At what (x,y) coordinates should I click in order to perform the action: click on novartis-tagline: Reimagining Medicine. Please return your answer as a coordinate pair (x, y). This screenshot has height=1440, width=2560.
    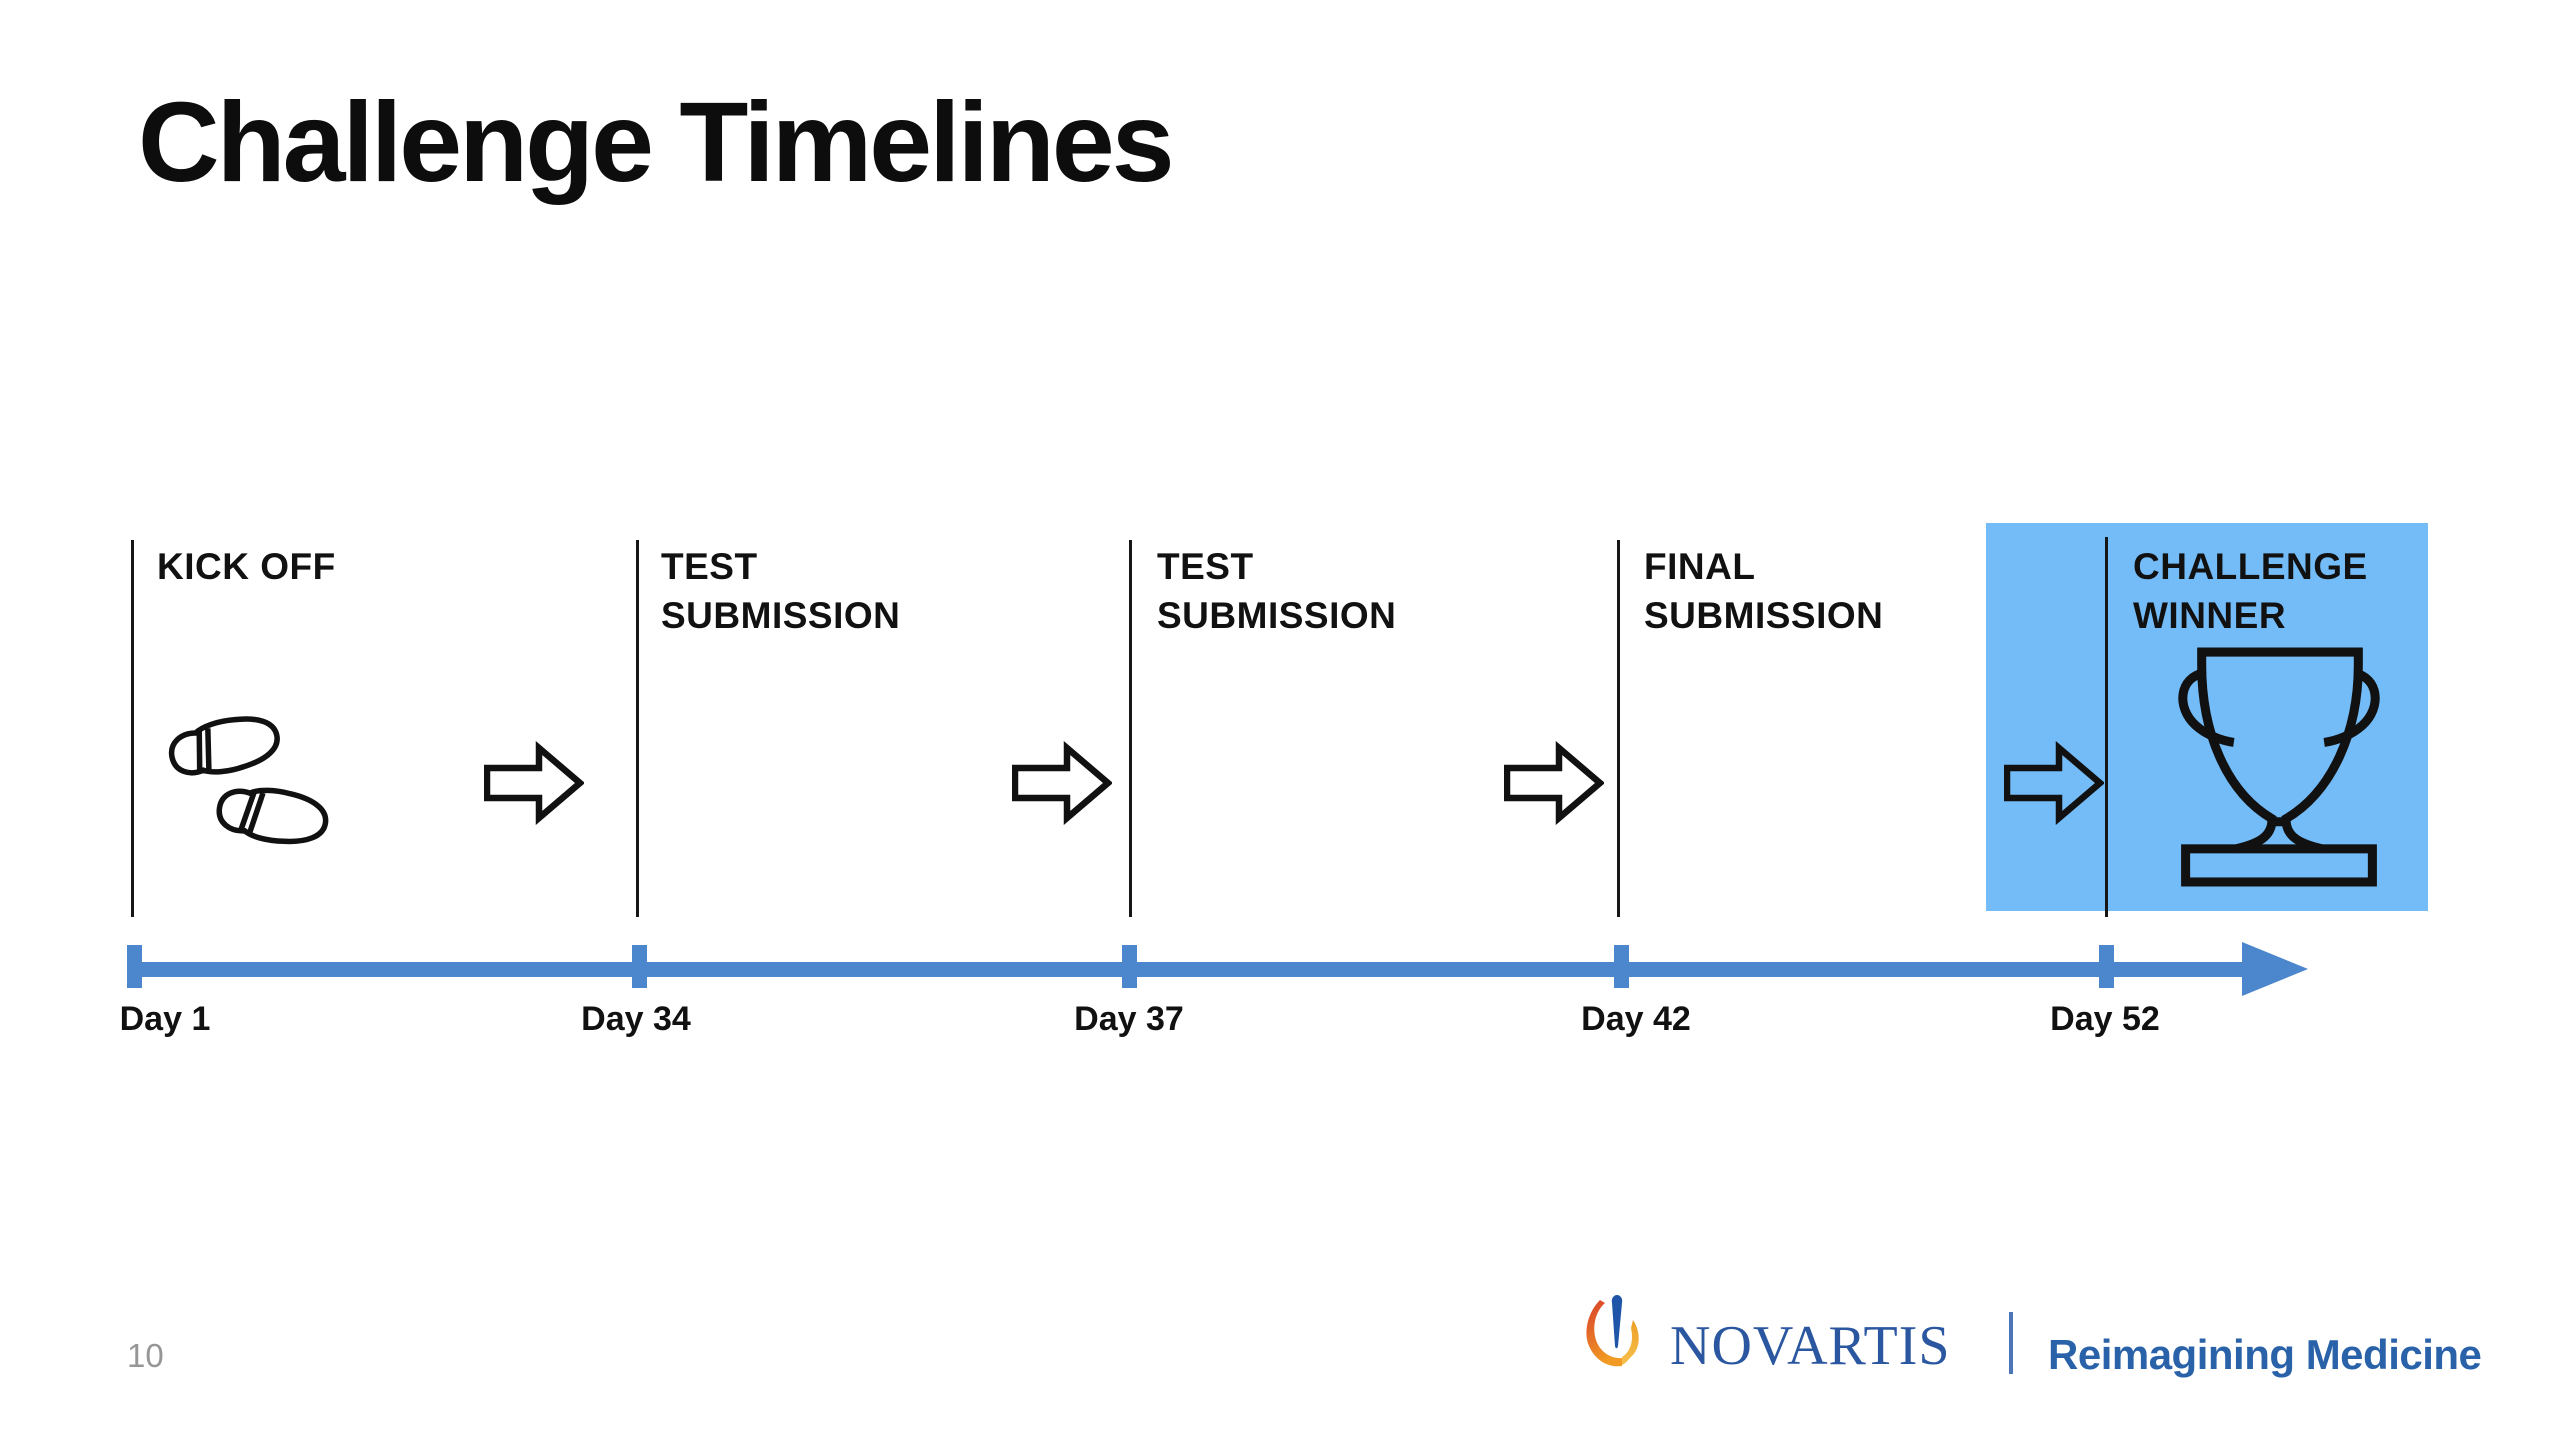
    Looking at the image, I should click on (2265, 1354).